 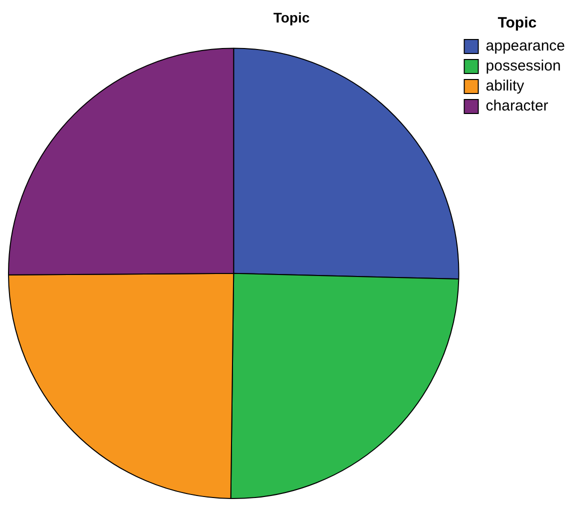 I want to click on legend-label: character, so click(x=517, y=106).